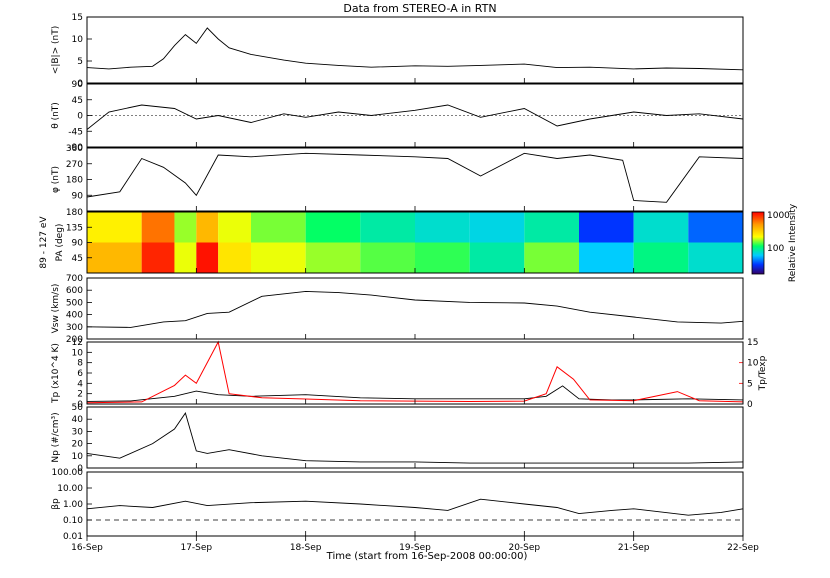 Image resolution: width=830 pixels, height=578 pixels. What do you see at coordinates (74, 149) in the screenshot?
I see `y-tick-label: 360` at bounding box center [74, 149].